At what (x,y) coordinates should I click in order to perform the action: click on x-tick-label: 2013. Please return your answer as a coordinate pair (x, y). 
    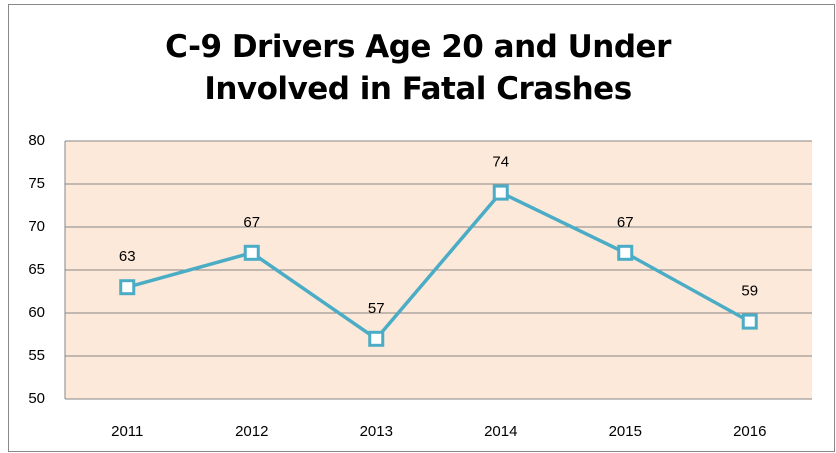
    Looking at the image, I should click on (376, 431).